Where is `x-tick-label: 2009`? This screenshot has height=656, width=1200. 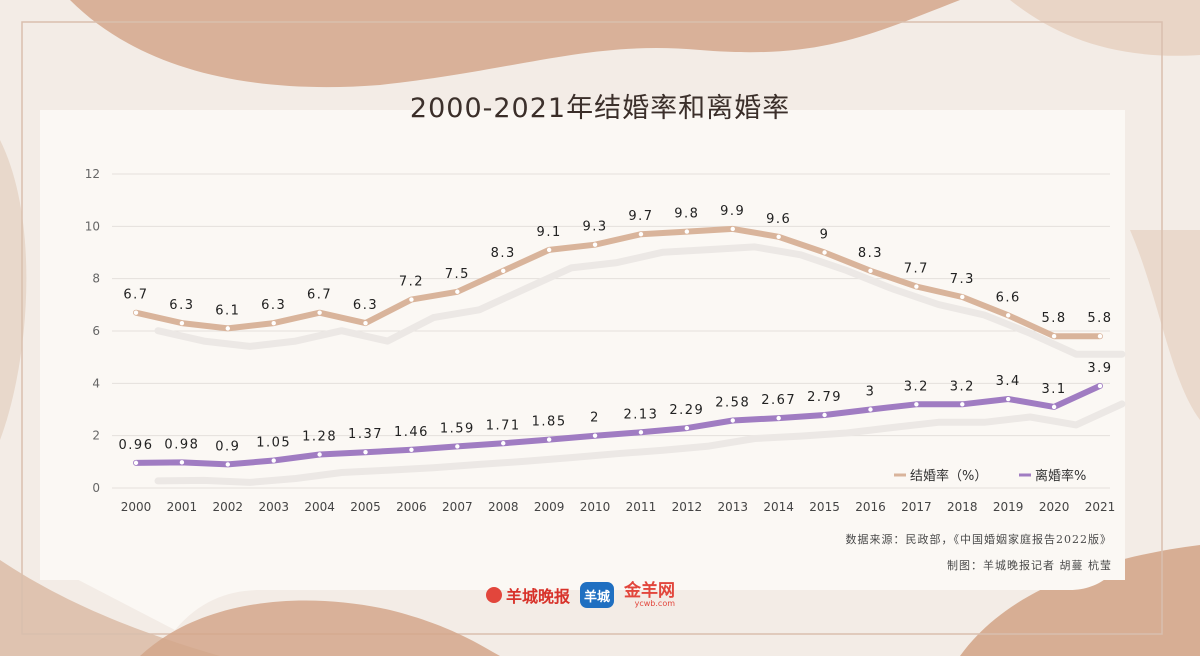
x-tick-label: 2009 is located at coordinates (549, 507).